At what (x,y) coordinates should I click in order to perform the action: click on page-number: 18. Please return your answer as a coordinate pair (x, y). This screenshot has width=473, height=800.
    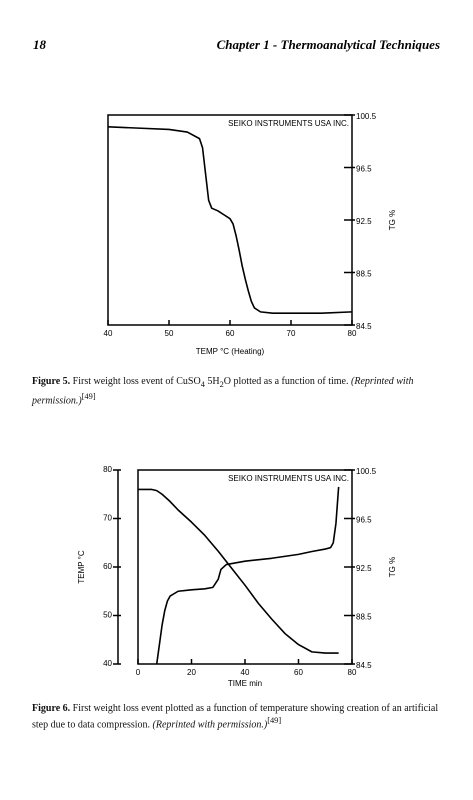
    Looking at the image, I should click on (39, 44).